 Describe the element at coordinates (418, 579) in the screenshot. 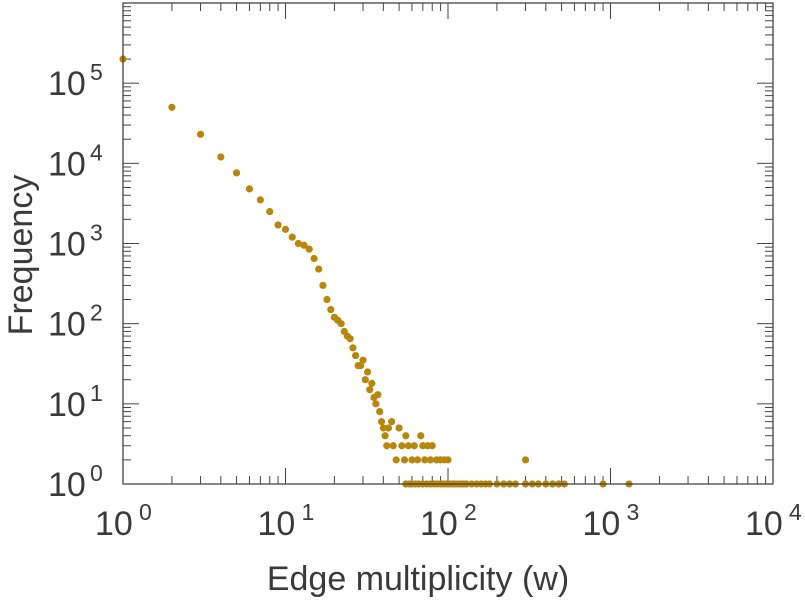

I see `x-axis-title: Edge multiplicity (w)` at that location.